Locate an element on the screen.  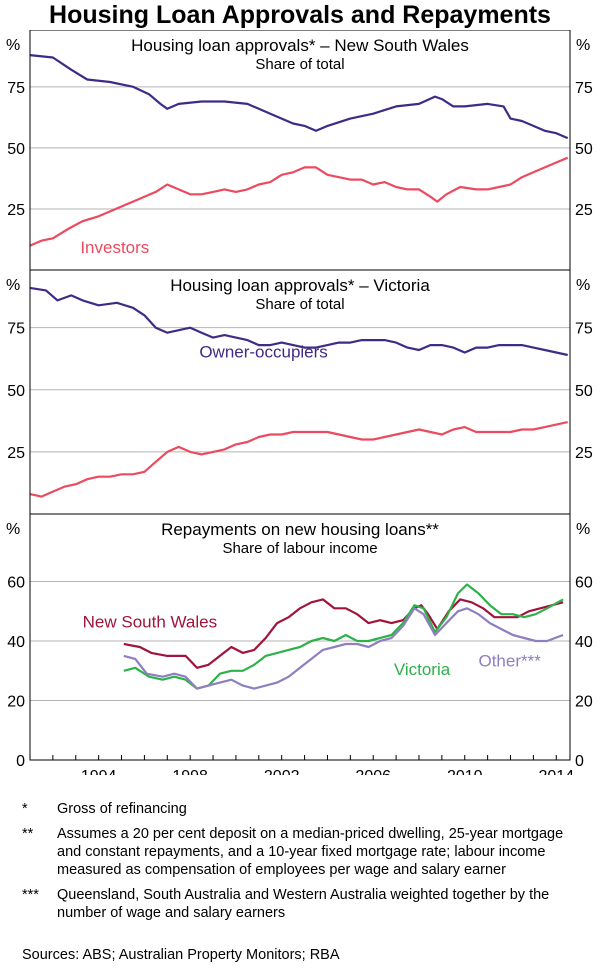
panel-title: Housing loan approvals* – Victoria is located at coordinates (300, 285).